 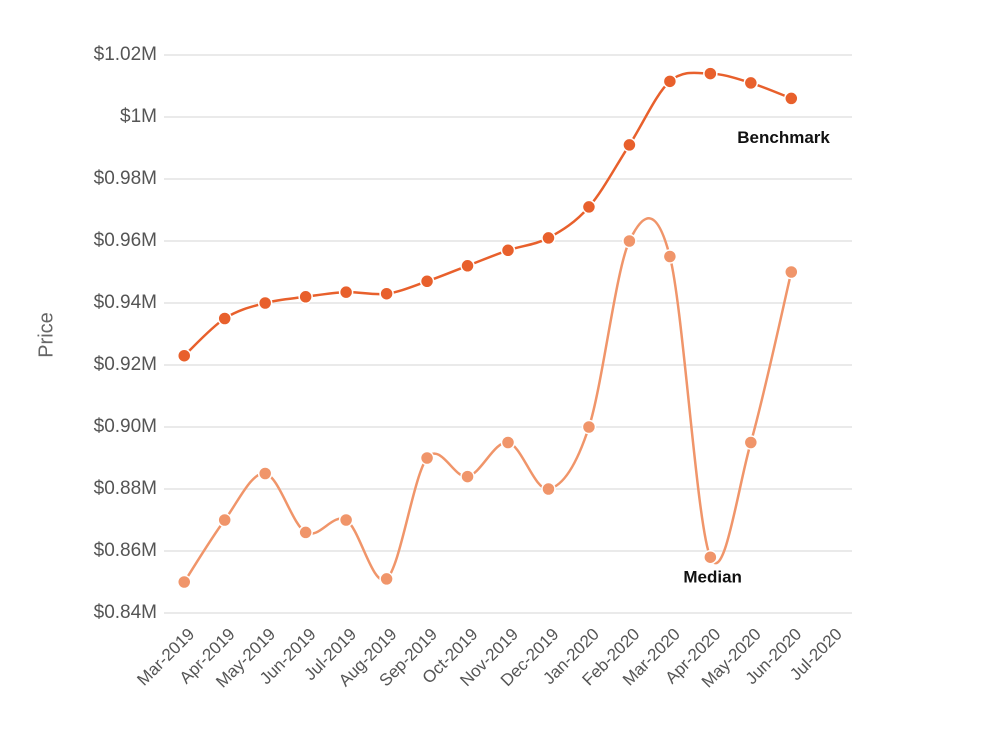 I want to click on y-axis-label: Price, so click(x=46, y=335).